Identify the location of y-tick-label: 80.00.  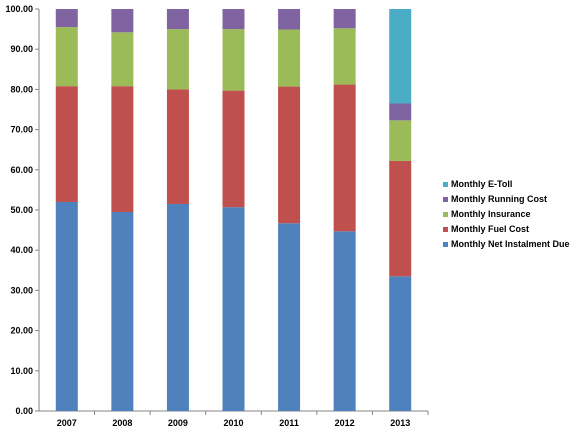
(21, 89).